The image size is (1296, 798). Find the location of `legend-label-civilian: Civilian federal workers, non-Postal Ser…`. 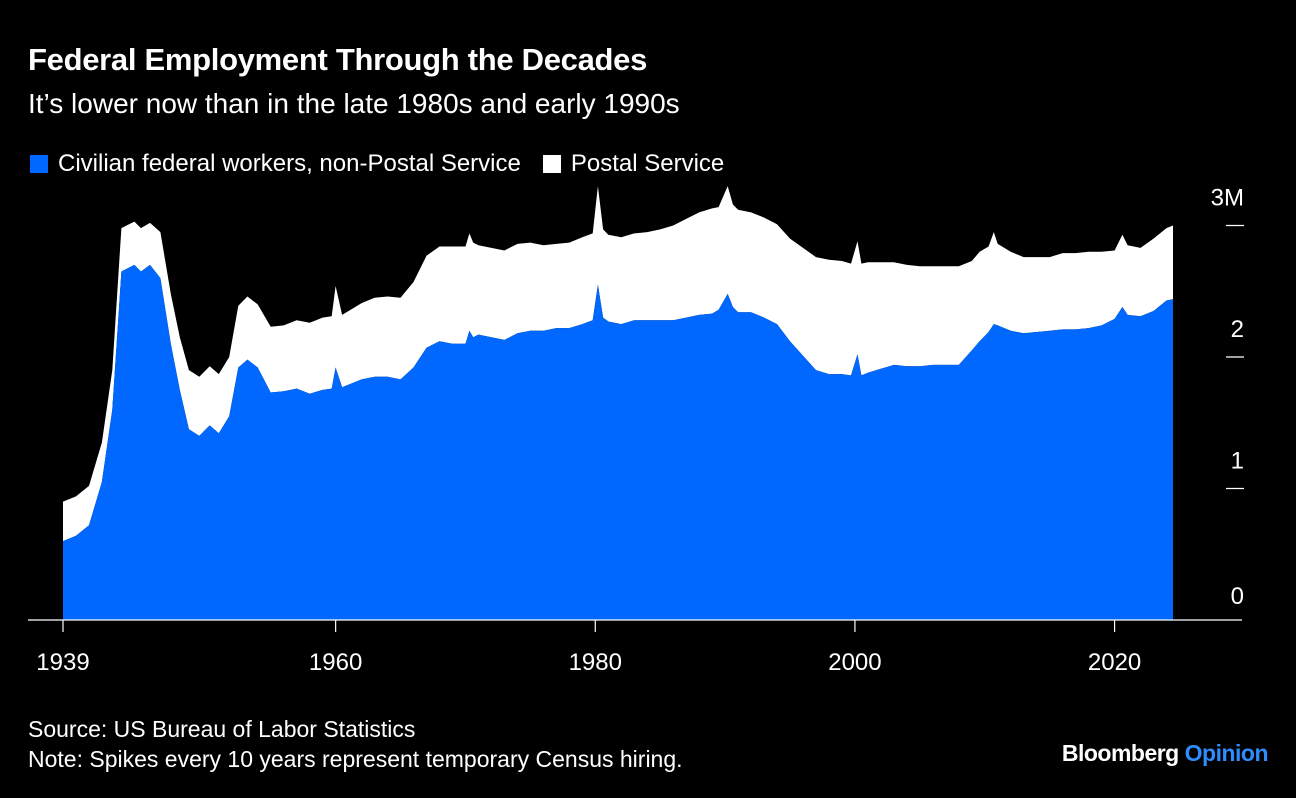

legend-label-civilian: Civilian federal workers, non-Postal Ser… is located at coordinates (289, 163).